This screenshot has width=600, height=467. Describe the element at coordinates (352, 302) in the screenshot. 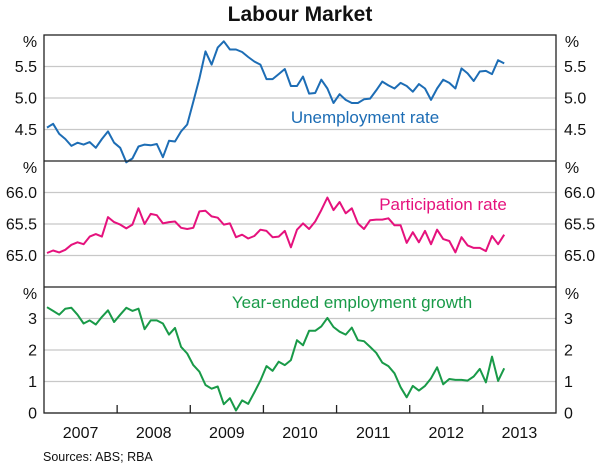

I see `series-label: Year-ended employment growth` at that location.